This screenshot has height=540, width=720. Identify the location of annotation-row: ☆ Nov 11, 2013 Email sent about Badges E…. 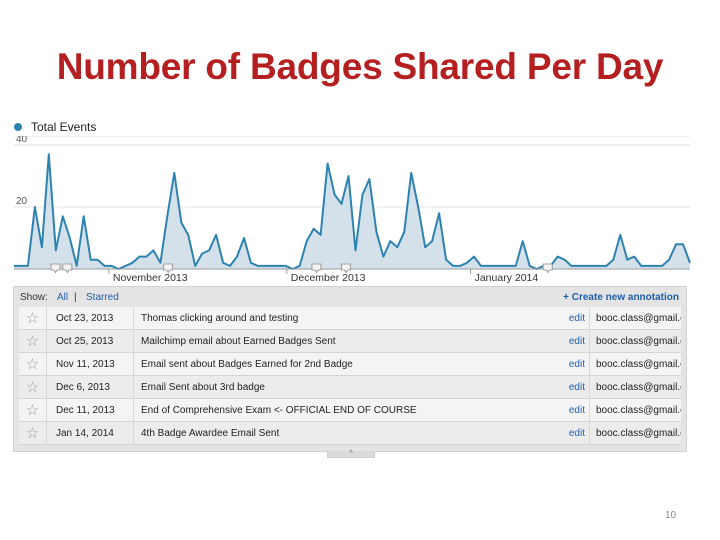
(350, 364).